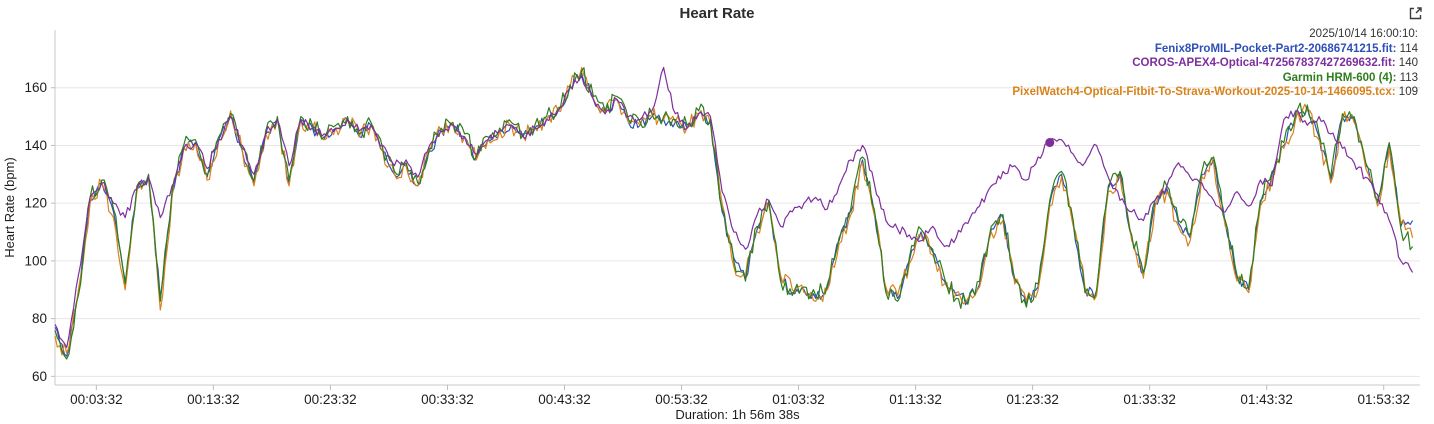  Describe the element at coordinates (1407, 48) in the screenshot. I see `legend-series-value: 114` at that location.